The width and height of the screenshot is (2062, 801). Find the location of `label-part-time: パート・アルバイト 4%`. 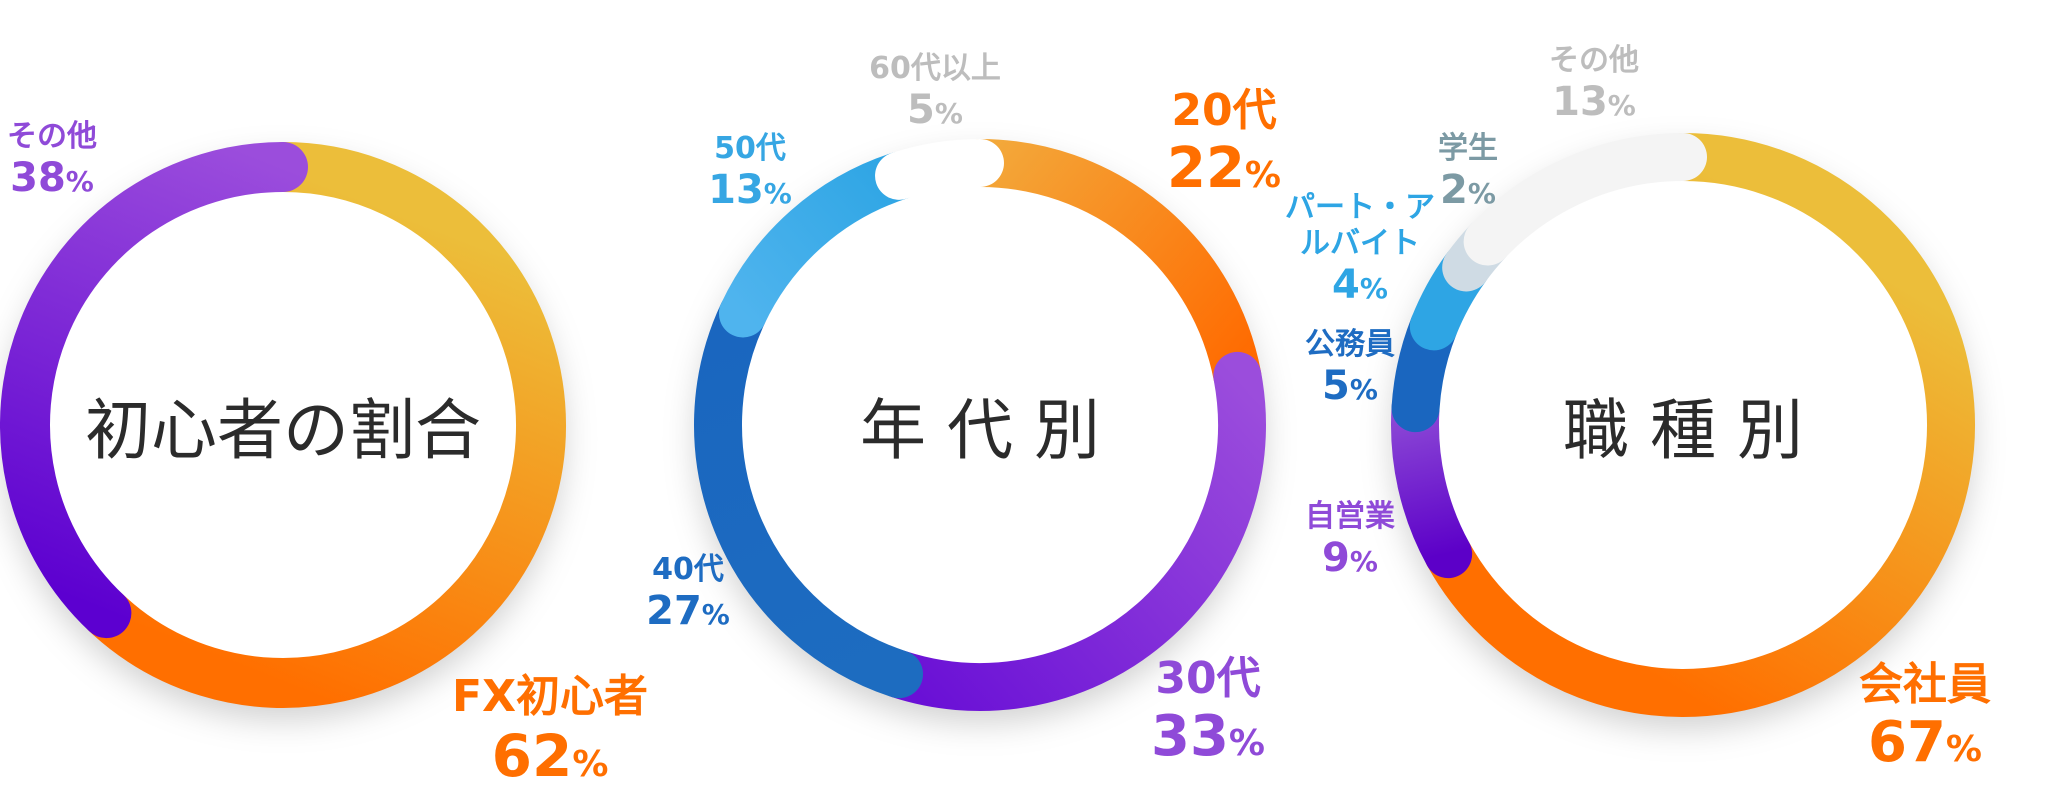

label-part-time: パート・アルバイト 4% is located at coordinates (1360, 249).